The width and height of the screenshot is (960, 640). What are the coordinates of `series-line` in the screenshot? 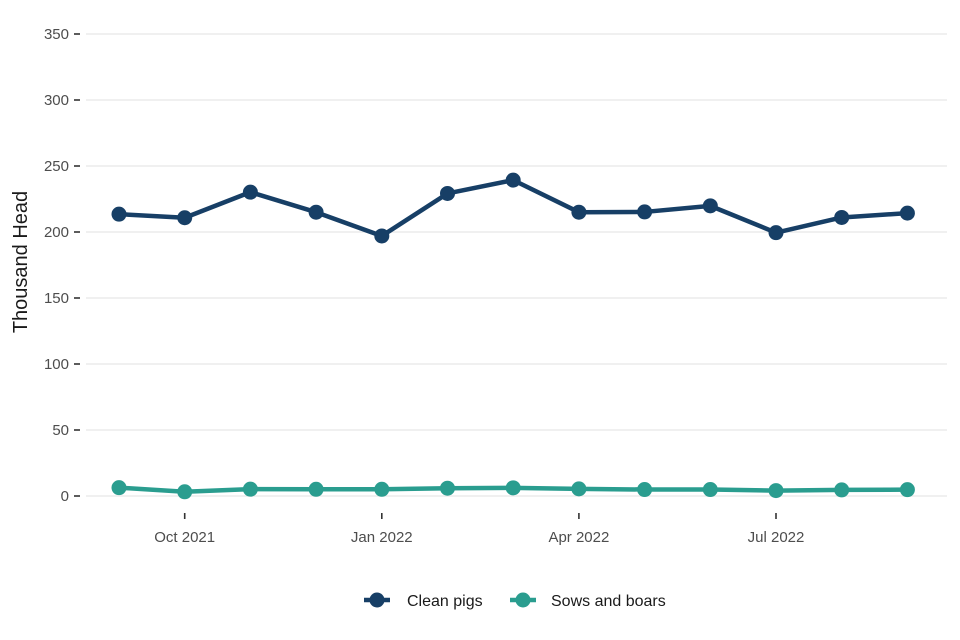 It's located at (513, 208).